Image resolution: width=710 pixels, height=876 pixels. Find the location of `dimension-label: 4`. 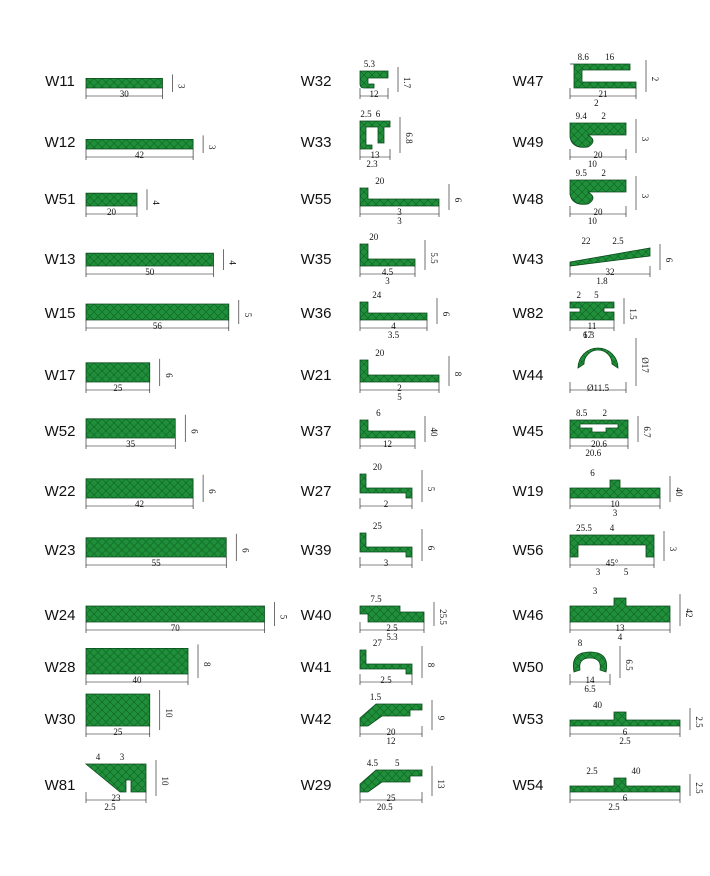

dimension-label: 4 is located at coordinates (620, 637).